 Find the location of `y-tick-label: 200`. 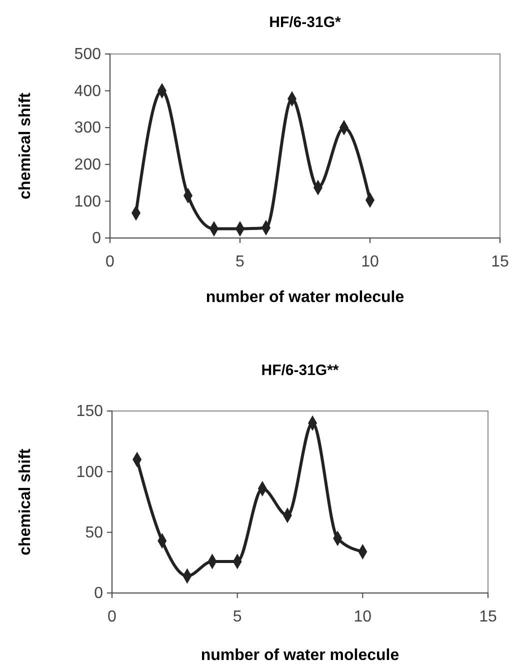

y-tick-label: 200 is located at coordinates (88, 165).